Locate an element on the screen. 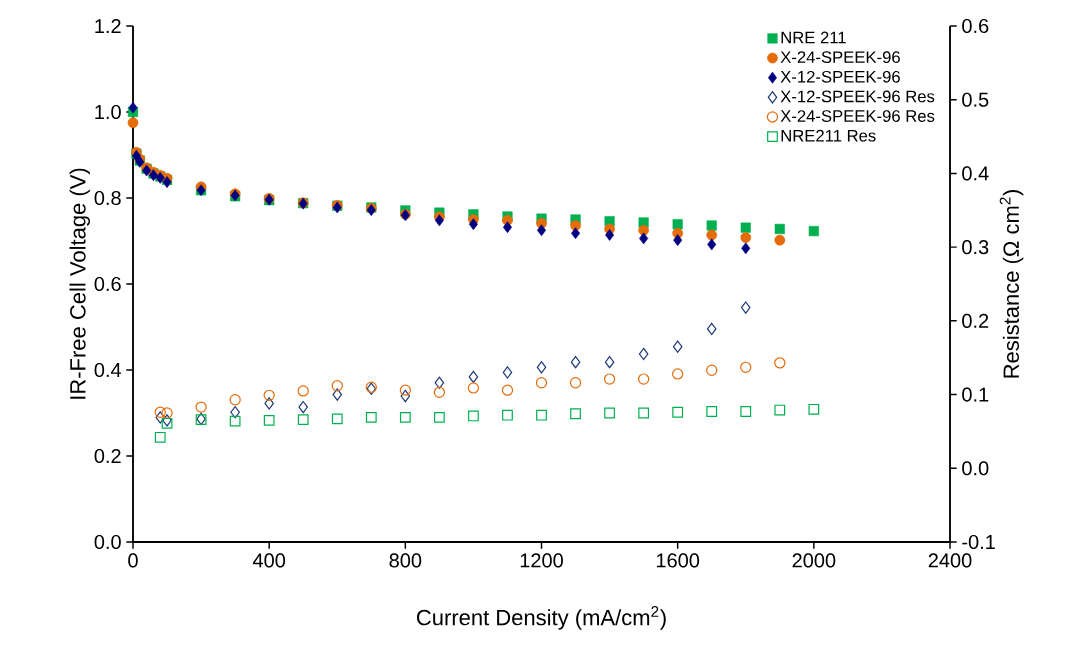  y-tick-label: 0.2 is located at coordinates (107, 456).